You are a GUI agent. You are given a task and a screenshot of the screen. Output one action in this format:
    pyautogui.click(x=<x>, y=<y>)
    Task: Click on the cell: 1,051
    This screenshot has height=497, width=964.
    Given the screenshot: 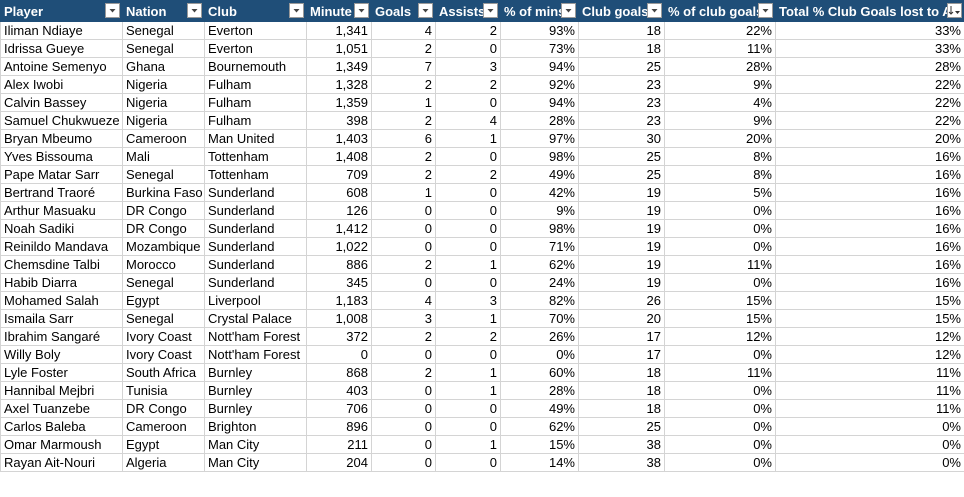 What is the action you would take?
    pyautogui.click(x=339, y=48)
    